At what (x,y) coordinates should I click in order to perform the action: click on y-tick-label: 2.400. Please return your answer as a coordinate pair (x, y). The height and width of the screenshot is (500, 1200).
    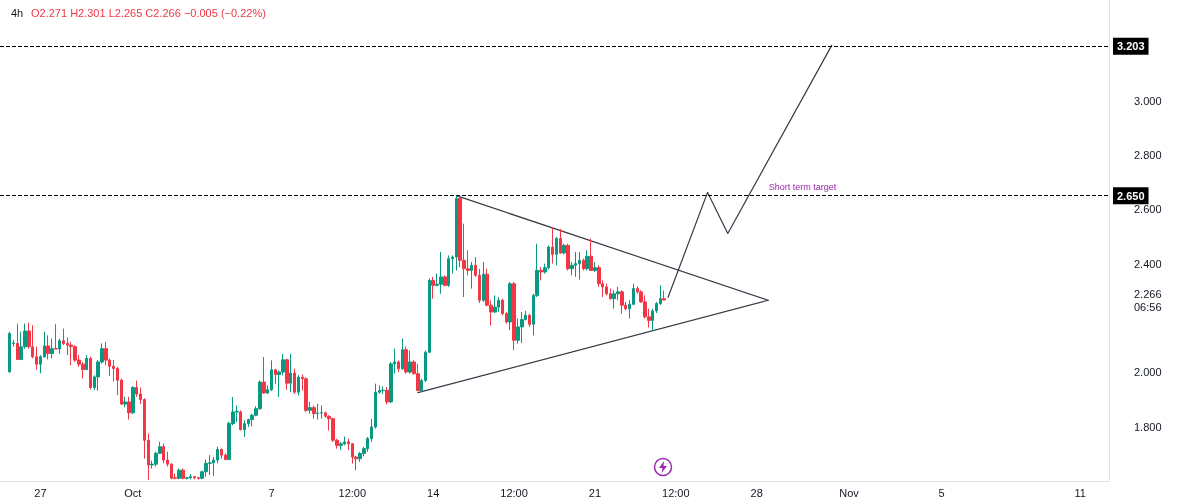
    Looking at the image, I should click on (1148, 263).